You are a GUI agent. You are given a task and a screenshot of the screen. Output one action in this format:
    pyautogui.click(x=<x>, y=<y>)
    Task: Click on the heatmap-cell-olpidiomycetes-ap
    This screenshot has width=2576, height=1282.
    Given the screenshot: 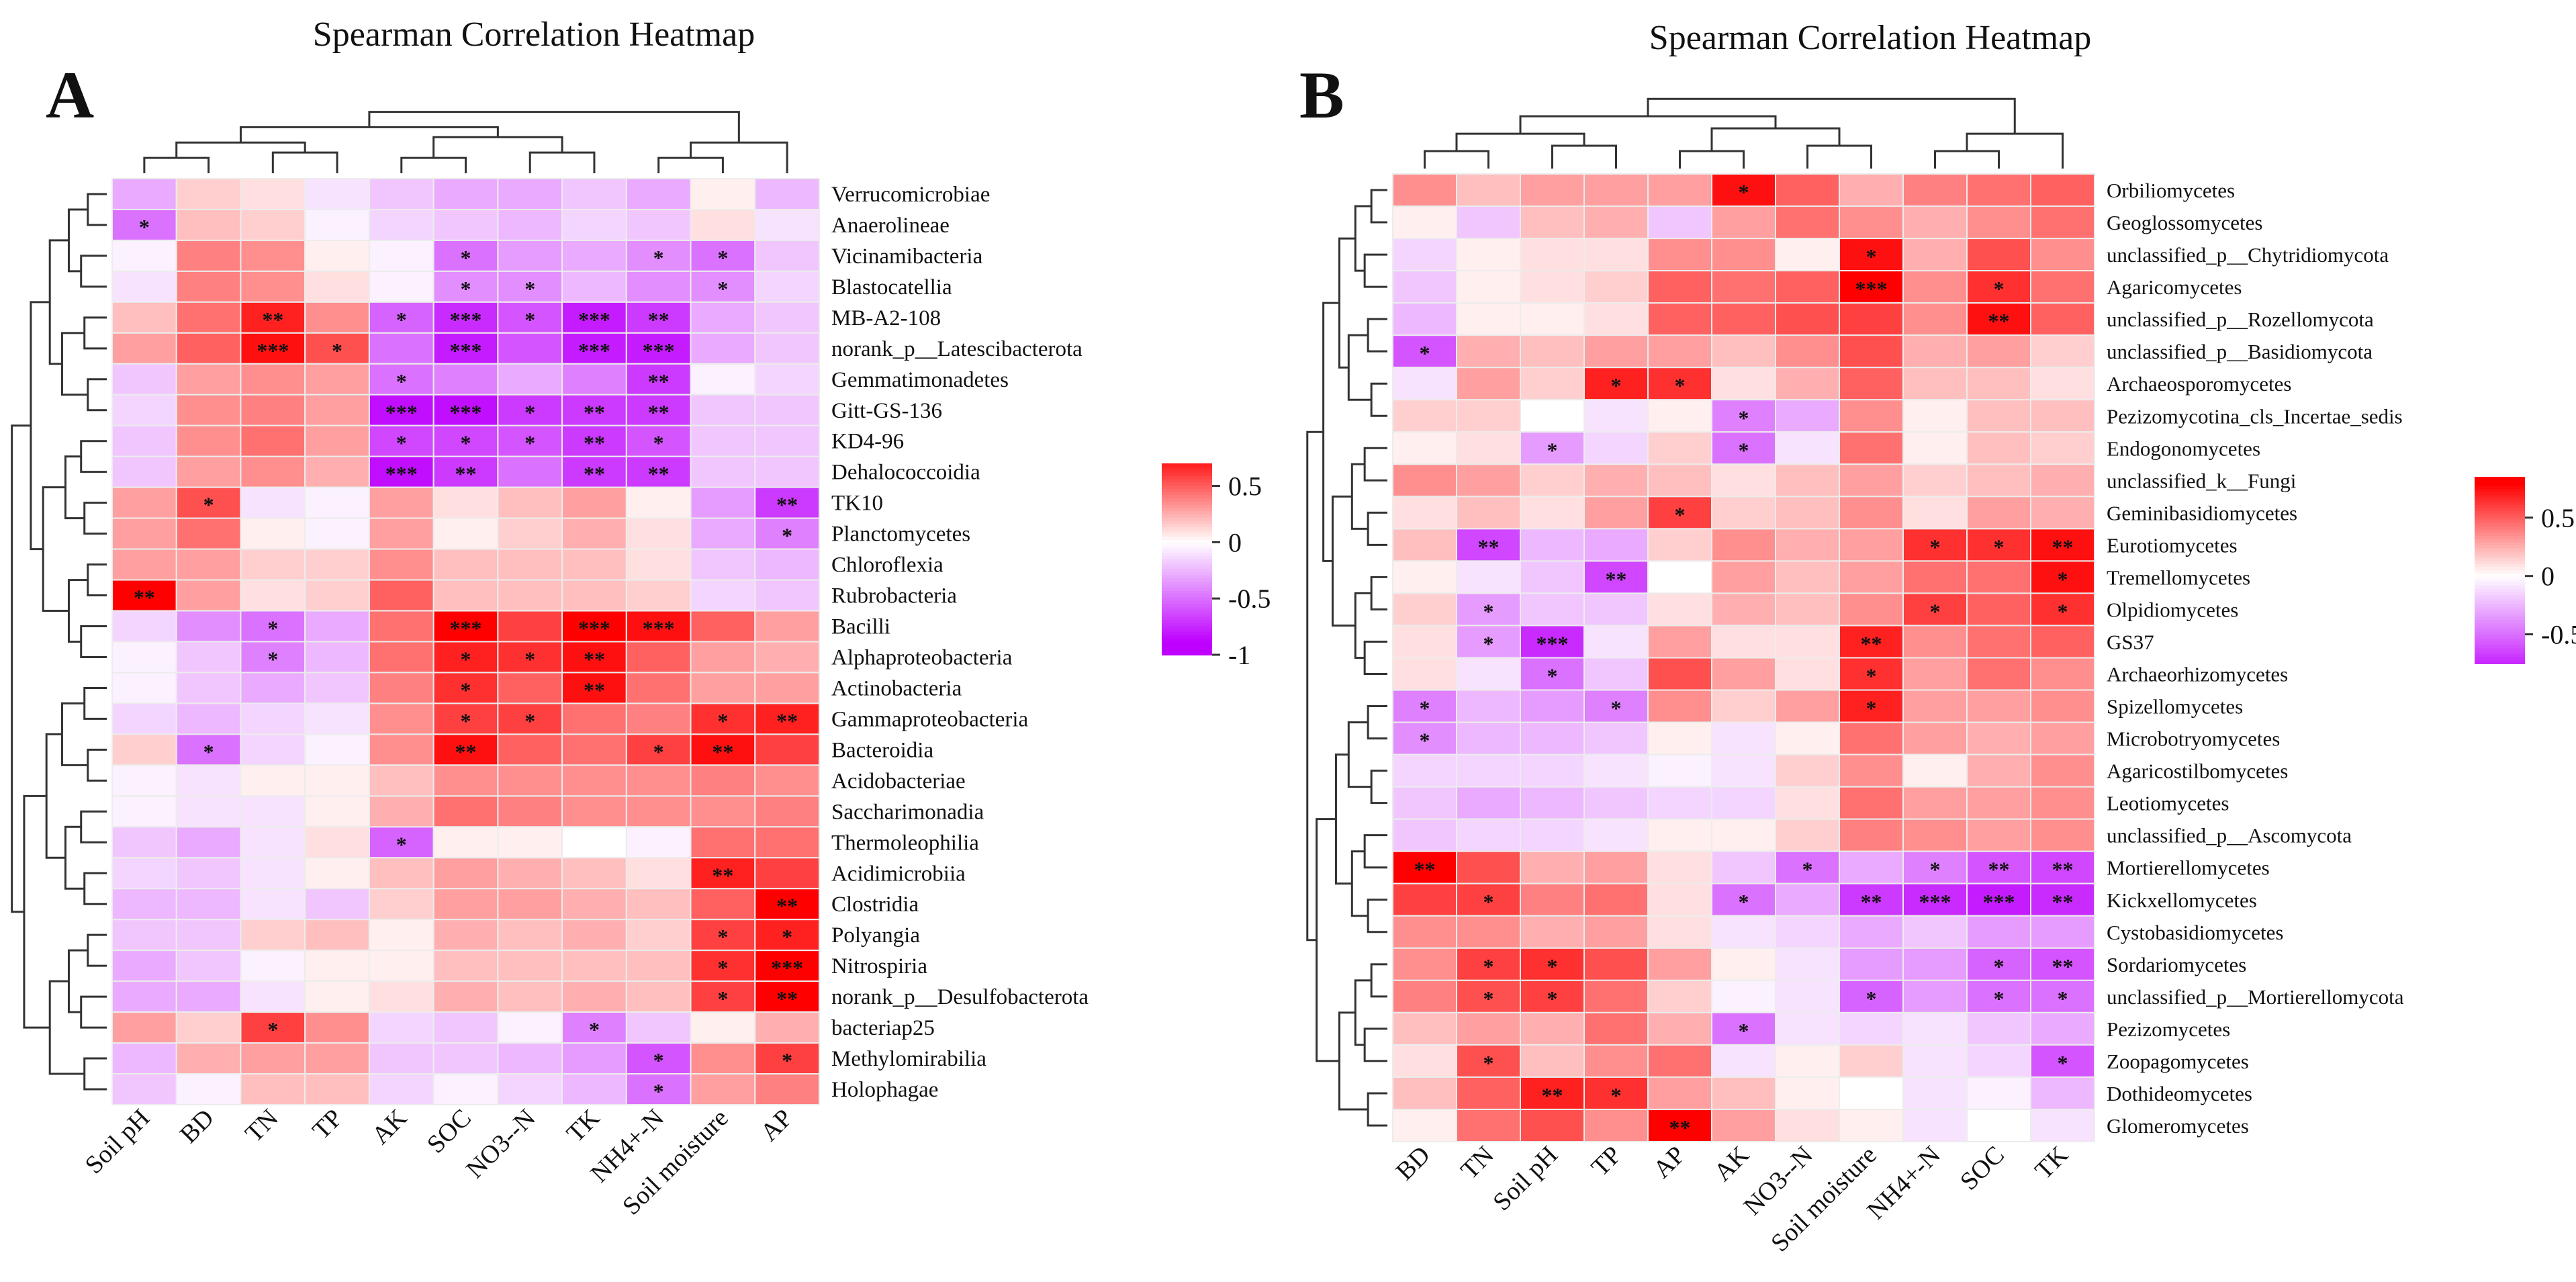 What is the action you would take?
    pyautogui.click(x=1679, y=609)
    